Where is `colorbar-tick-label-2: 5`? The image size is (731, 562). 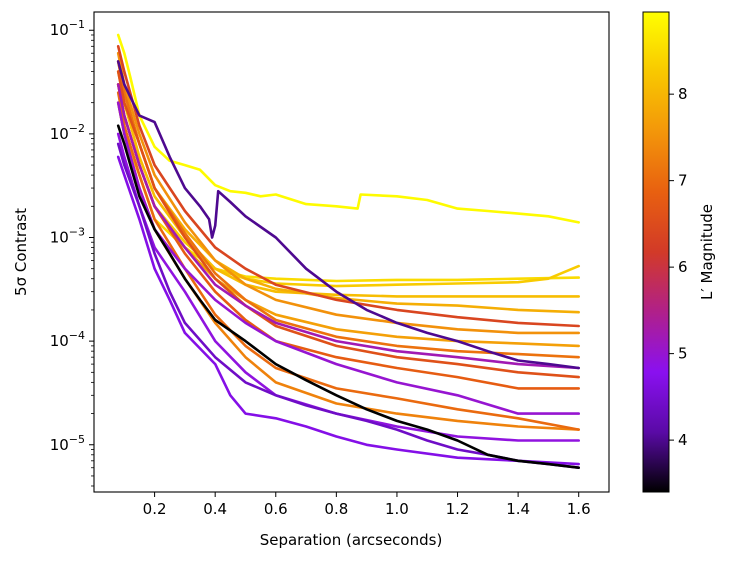
colorbar-tick-label-2: 5 is located at coordinates (683, 354).